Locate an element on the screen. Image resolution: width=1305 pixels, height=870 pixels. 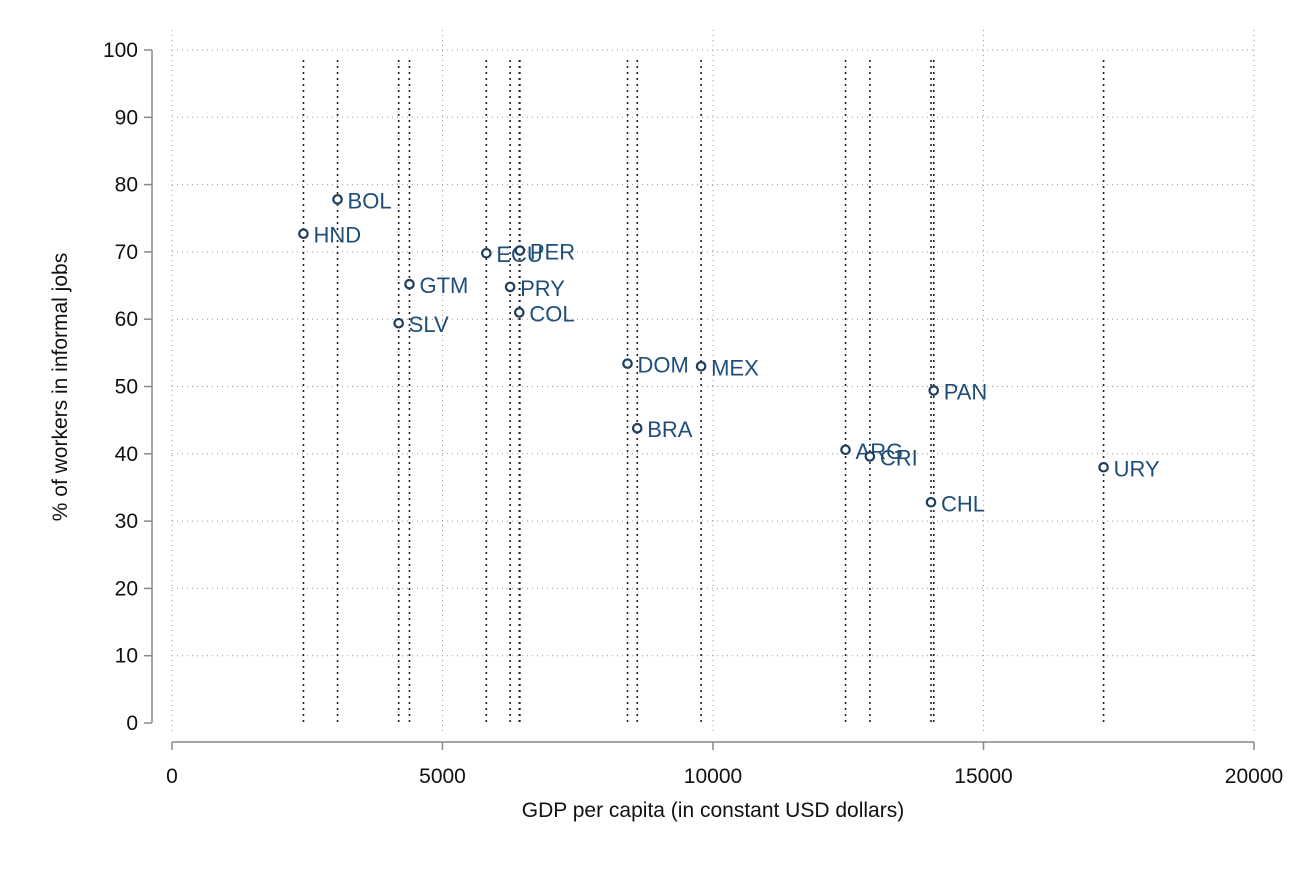
y-tick-label: 80 is located at coordinates (126, 185).